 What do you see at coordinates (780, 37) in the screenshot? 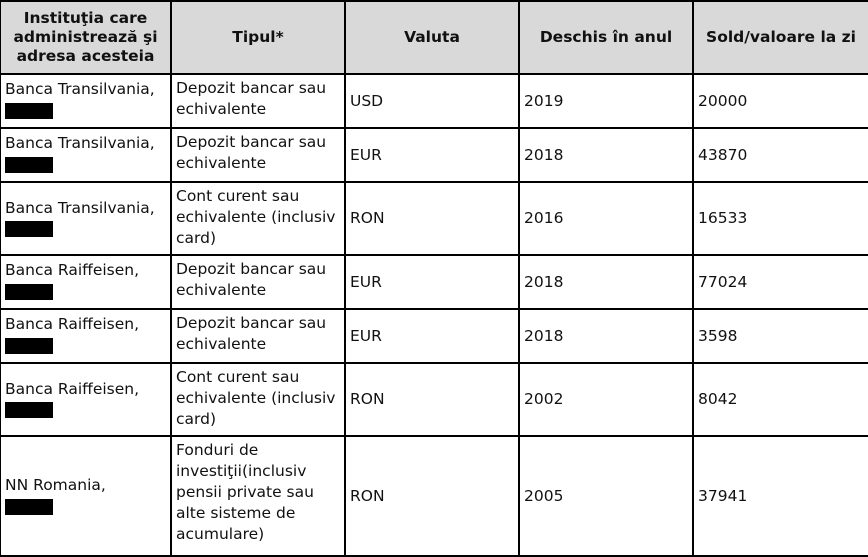
I see `header-value: Sold/valoare la zi` at bounding box center [780, 37].